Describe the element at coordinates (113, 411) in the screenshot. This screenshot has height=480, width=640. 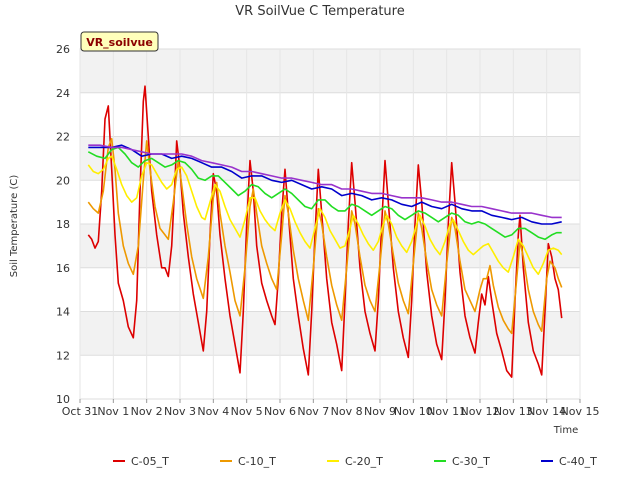
I see `x-tick-label: Nov 1` at that location.